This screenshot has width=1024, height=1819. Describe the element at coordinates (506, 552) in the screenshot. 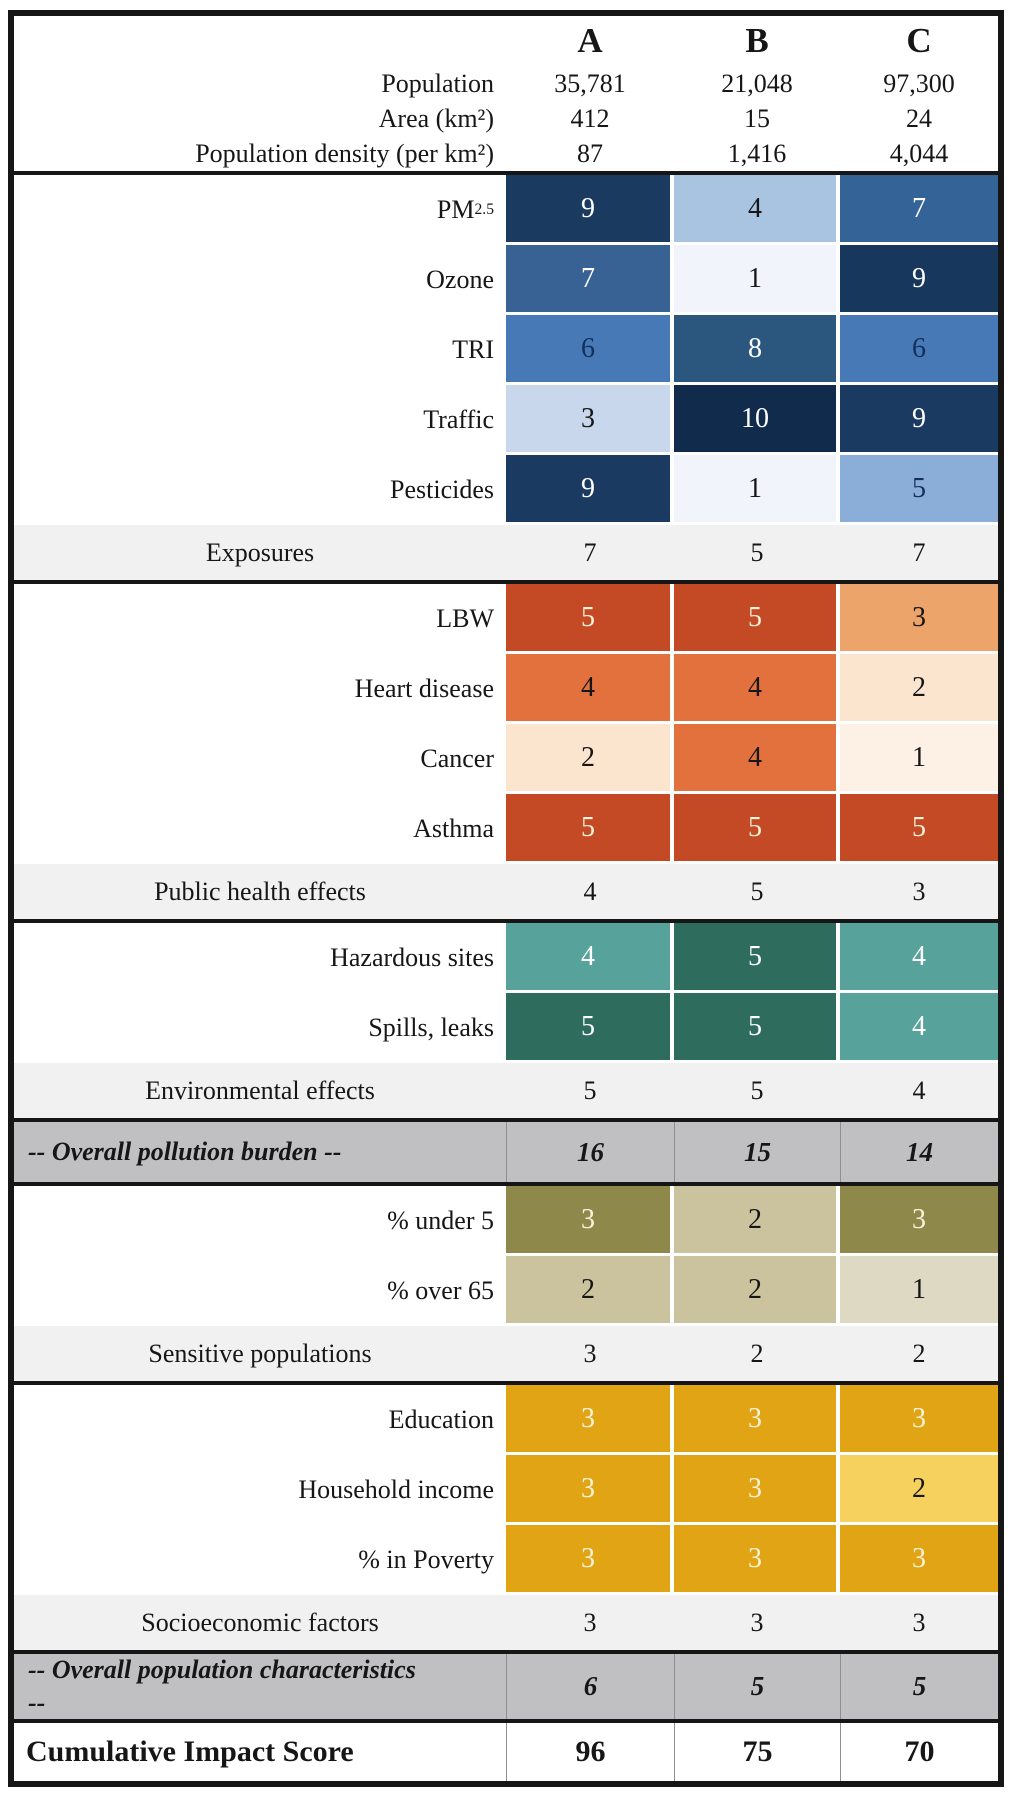

I see `summary-row-exposures: Exposures 7 5 7` at that location.